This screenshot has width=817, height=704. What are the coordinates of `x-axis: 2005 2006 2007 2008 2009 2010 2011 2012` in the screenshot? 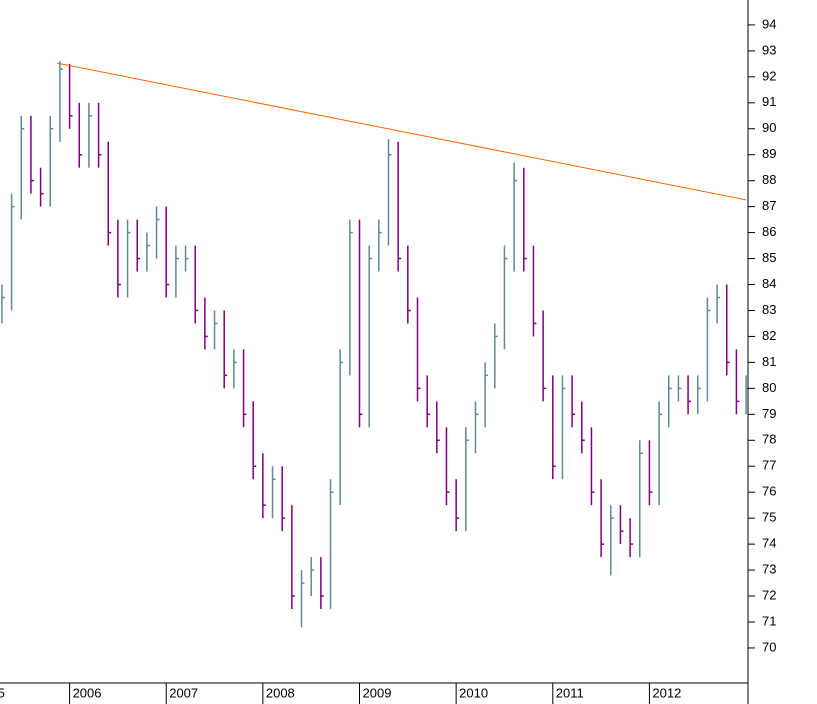 It's located at (340, 693).